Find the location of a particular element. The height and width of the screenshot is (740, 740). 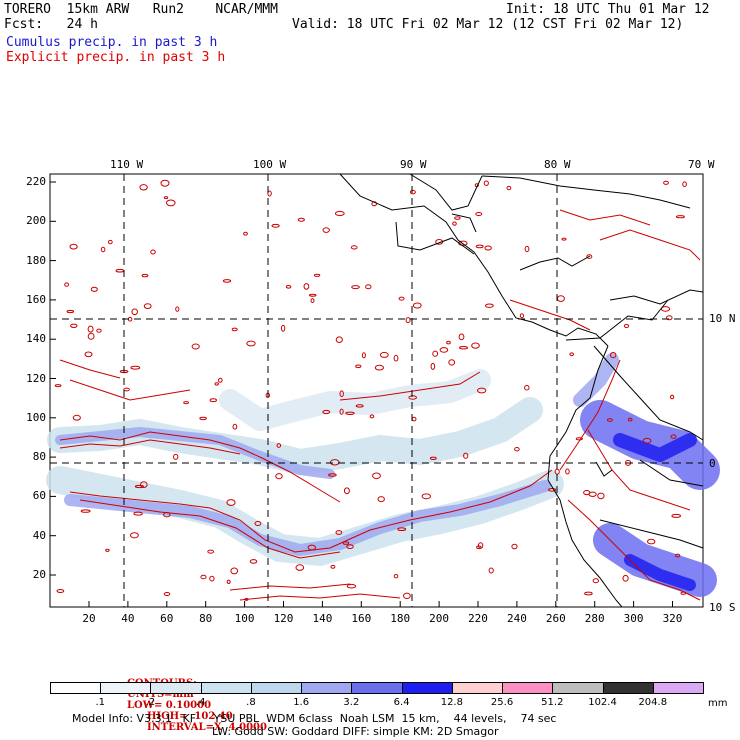

contour-interval: INTERVAL=X 4.0000 is located at coordinates (206, 727).